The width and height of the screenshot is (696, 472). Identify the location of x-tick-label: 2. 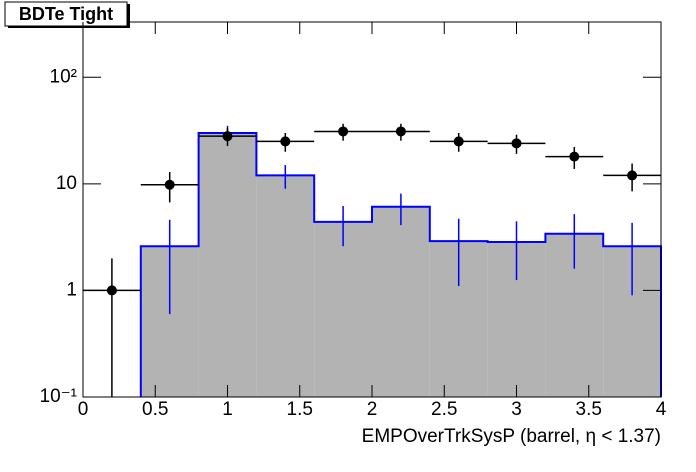
(372, 409).